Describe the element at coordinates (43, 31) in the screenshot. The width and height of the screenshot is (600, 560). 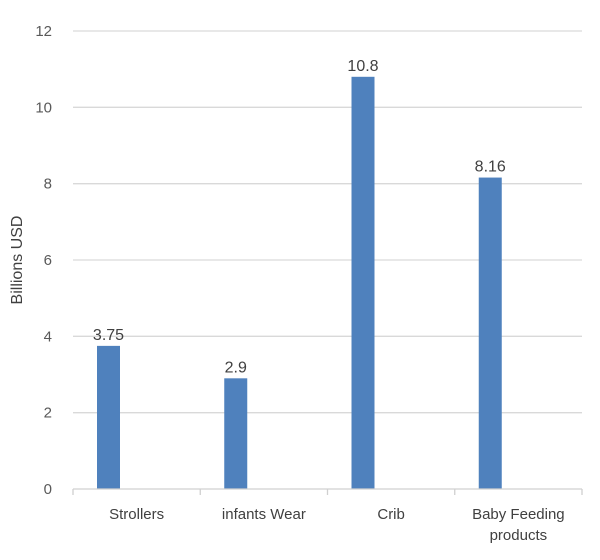
I see `y-tick-label: 12` at that location.